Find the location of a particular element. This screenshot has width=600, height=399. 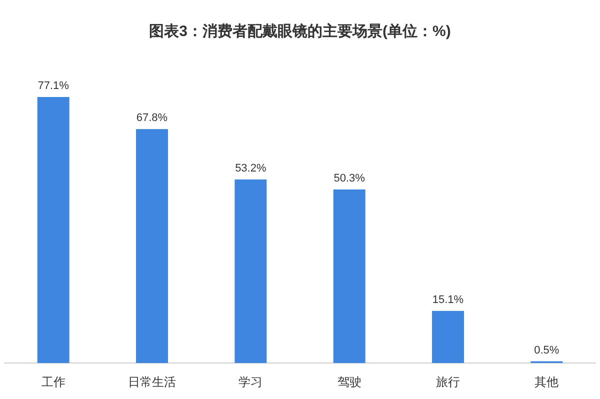

chart-title: 图表3：消费者配戴眼镜的主要场景(单位：%) is located at coordinates (300, 31).